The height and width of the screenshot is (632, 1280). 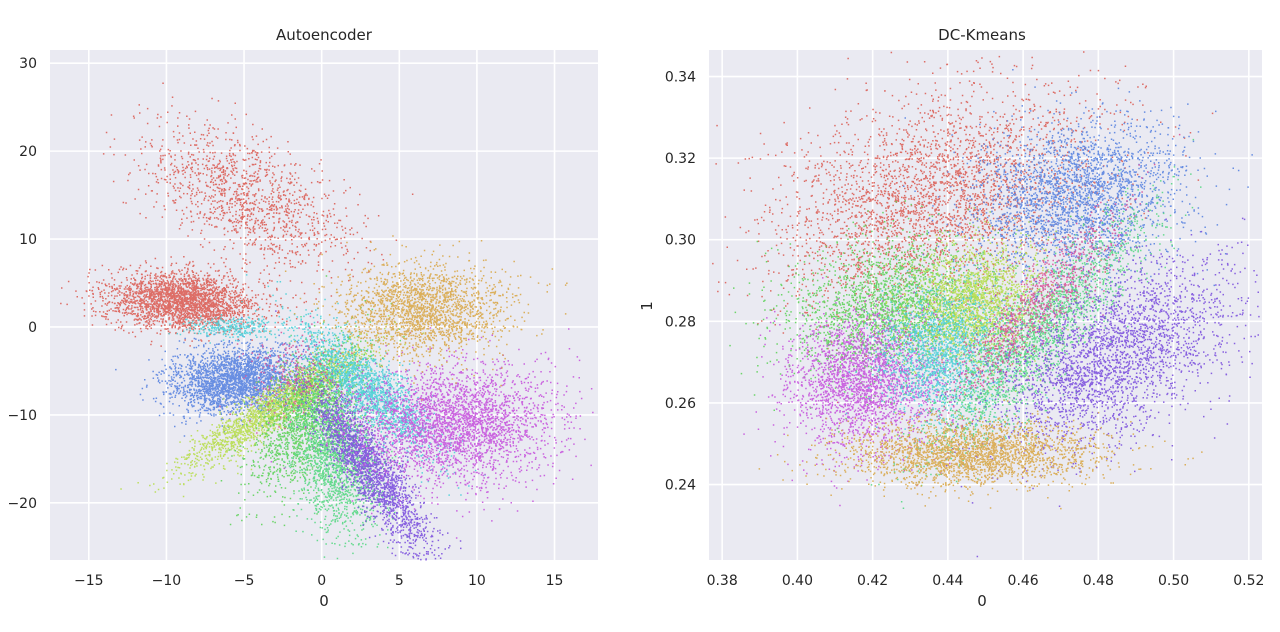 I want to click on y-tick-label: −20, so click(x=22, y=504).